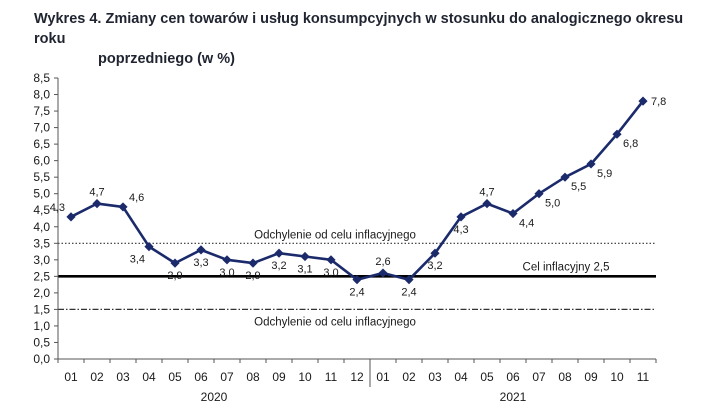 Image resolution: width=723 pixels, height=417 pixels. What do you see at coordinates (41, 177) in the screenshot?
I see `y-tick-label: 5,5` at bounding box center [41, 177].